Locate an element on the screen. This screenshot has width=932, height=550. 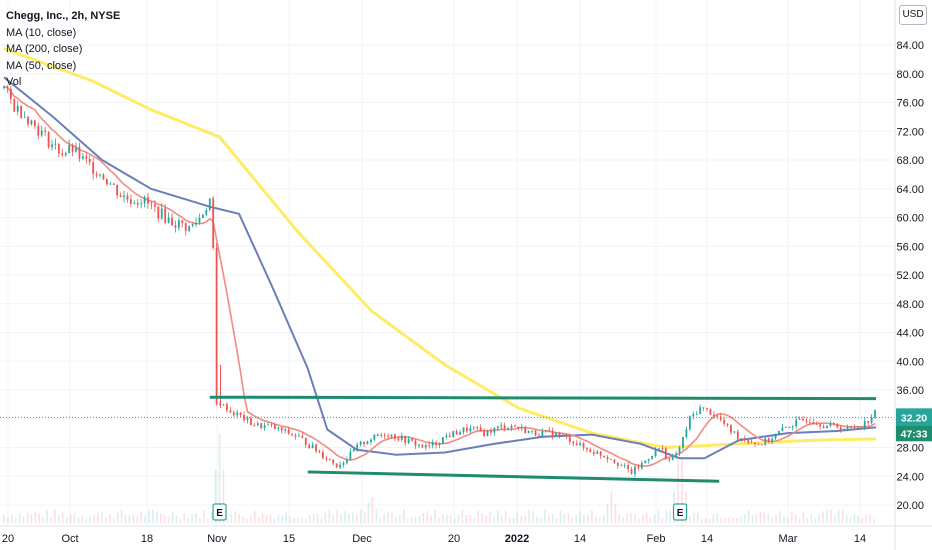
last-price-badge is located at coordinates (914, 417).